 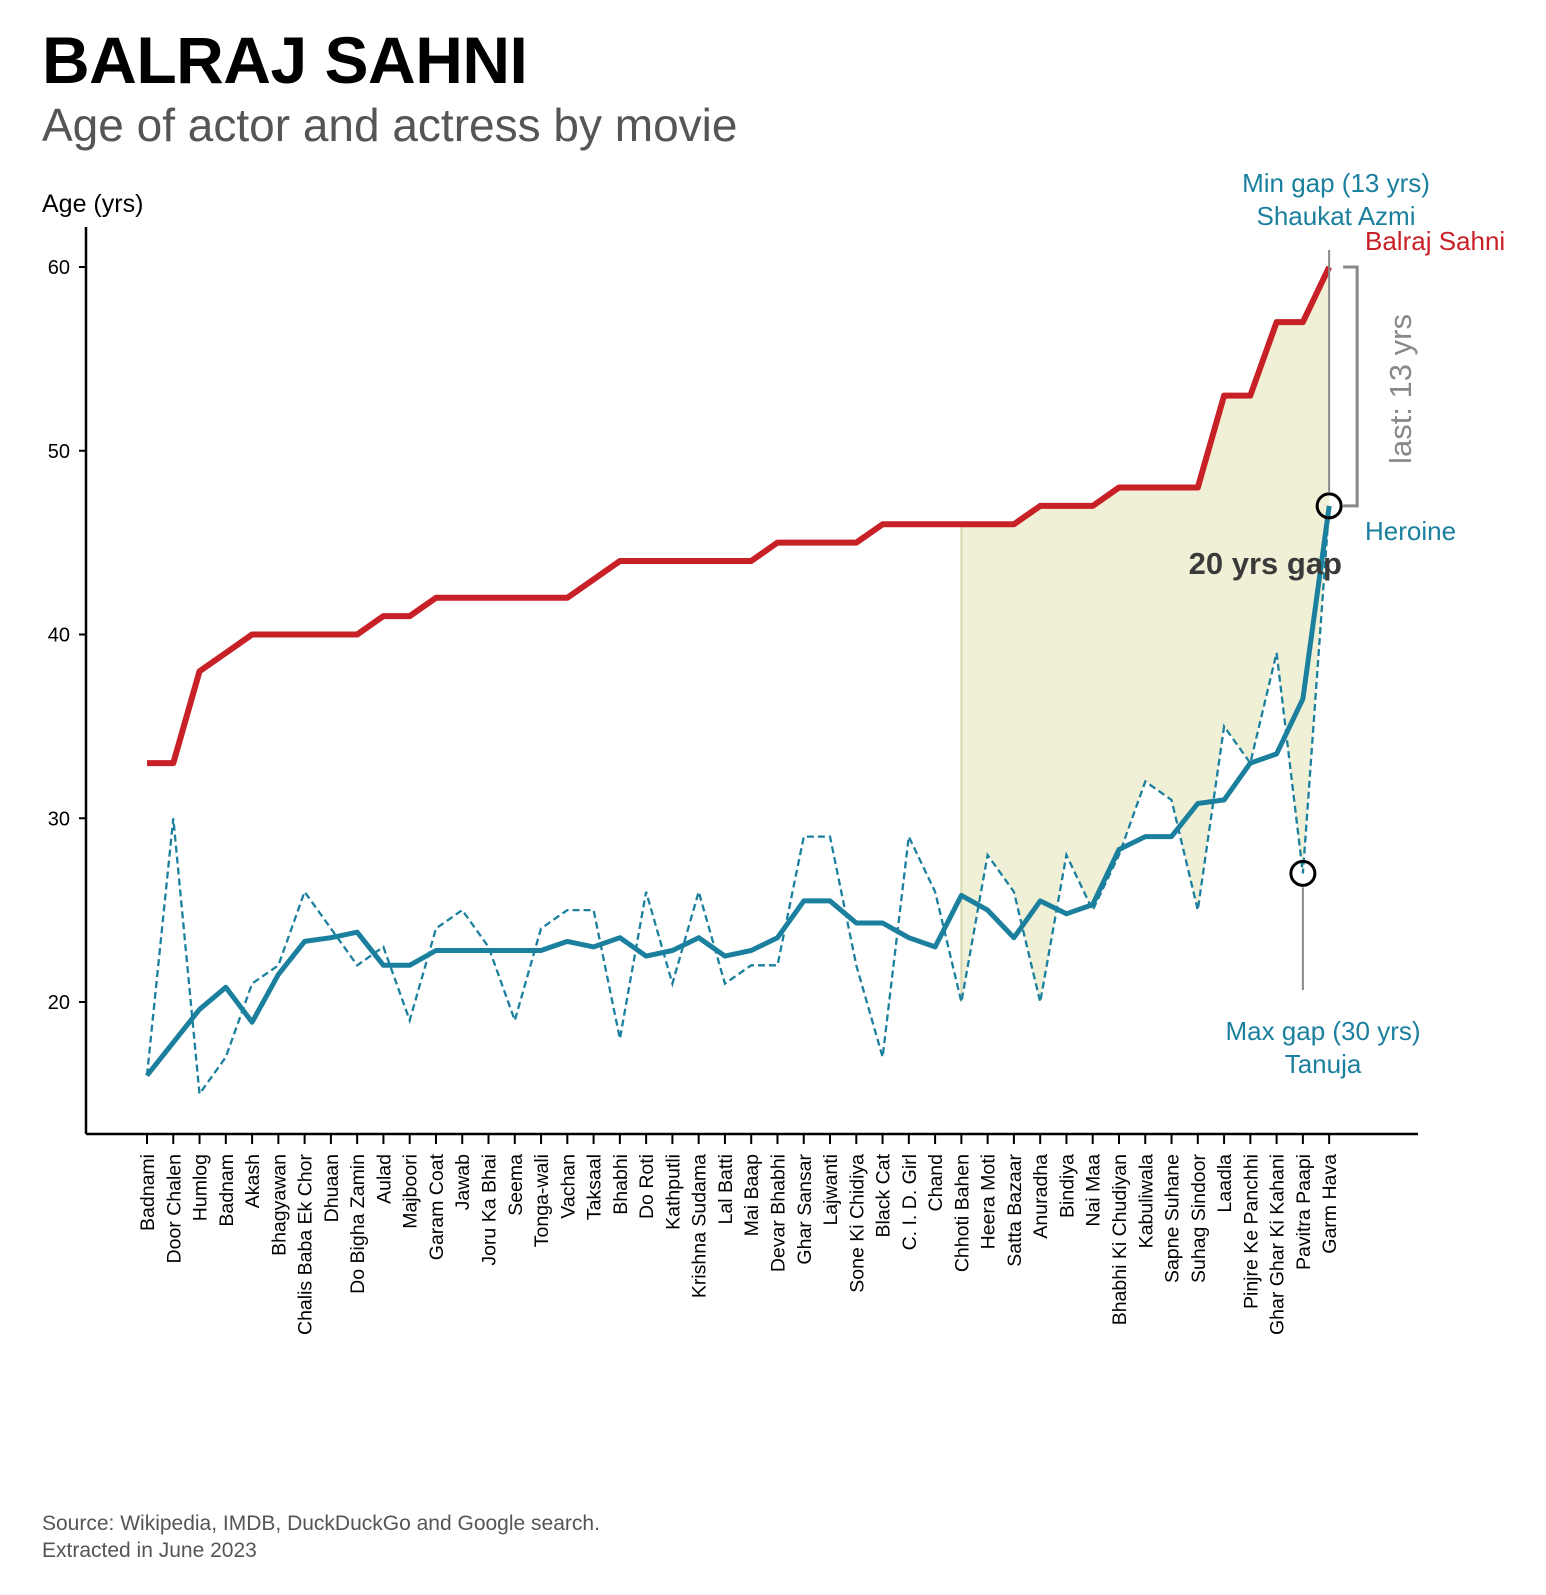 I want to click on x-tick-label: Joru Ka Bhai, so click(x=490, y=1210).